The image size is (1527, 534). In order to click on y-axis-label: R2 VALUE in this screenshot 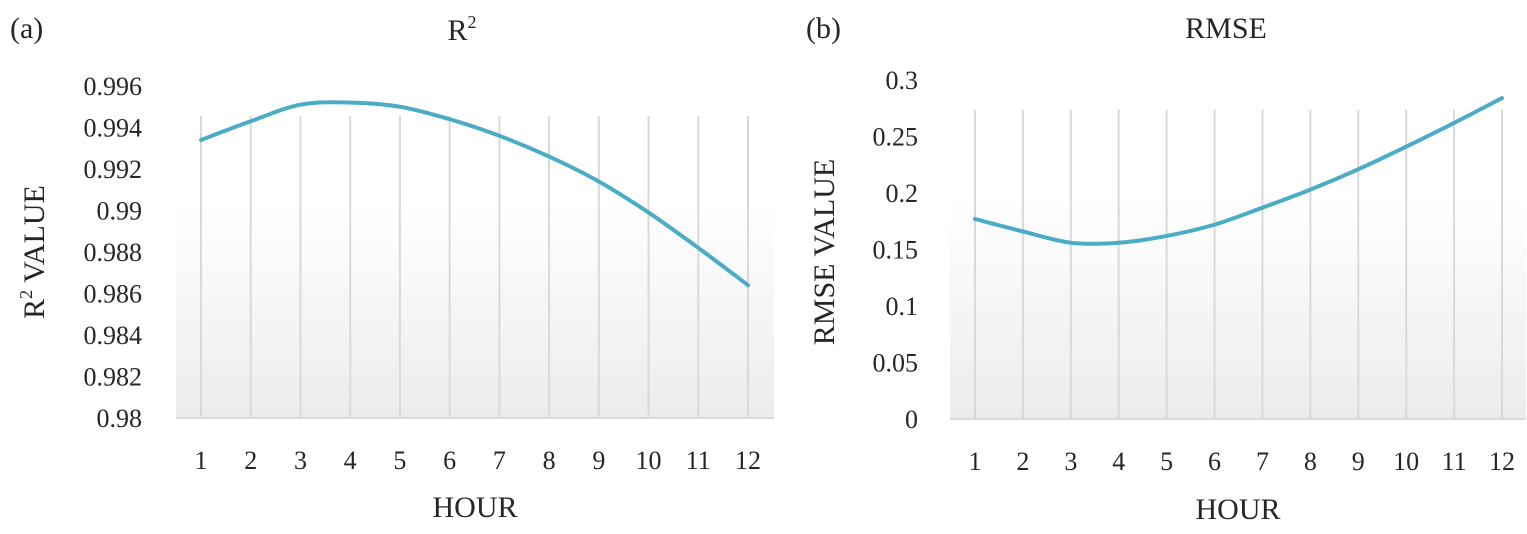, I will do `click(33, 252)`.